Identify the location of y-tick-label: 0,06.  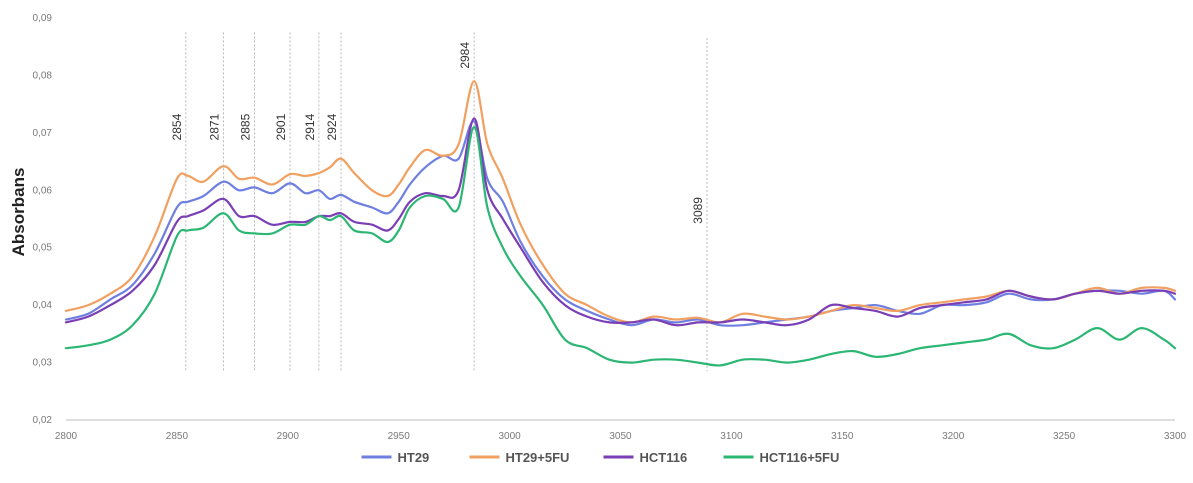
(43, 190).